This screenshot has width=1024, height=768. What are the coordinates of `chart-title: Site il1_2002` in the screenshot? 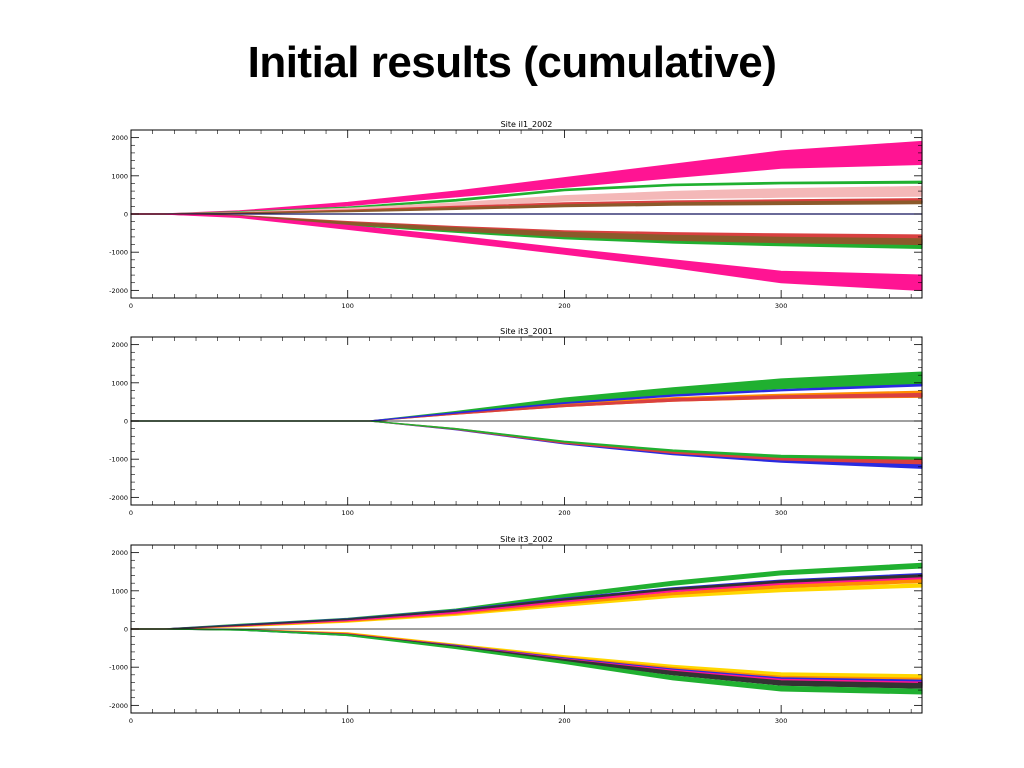 It's located at (527, 124).